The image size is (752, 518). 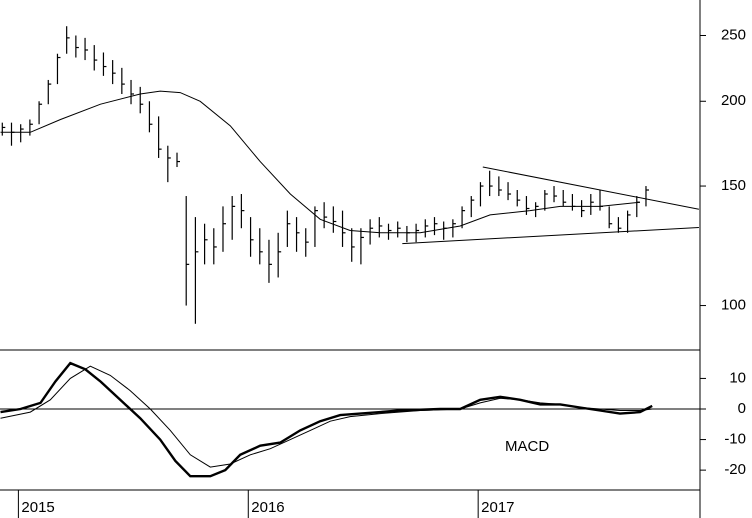 What do you see at coordinates (527, 446) in the screenshot?
I see `annotation: MACD` at bounding box center [527, 446].